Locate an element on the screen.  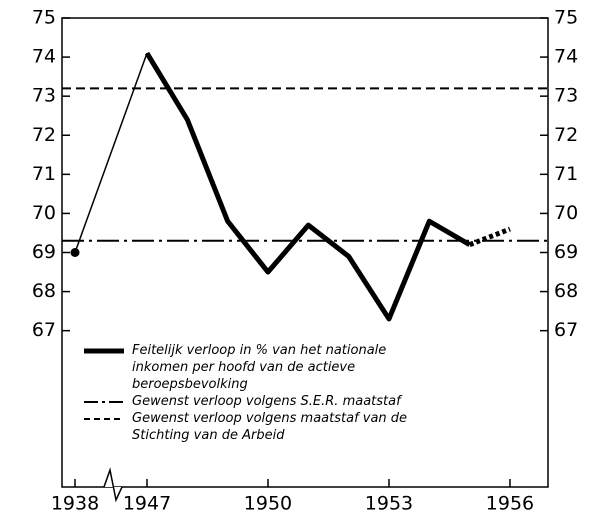
connector-line is located at coordinates (111, 152).